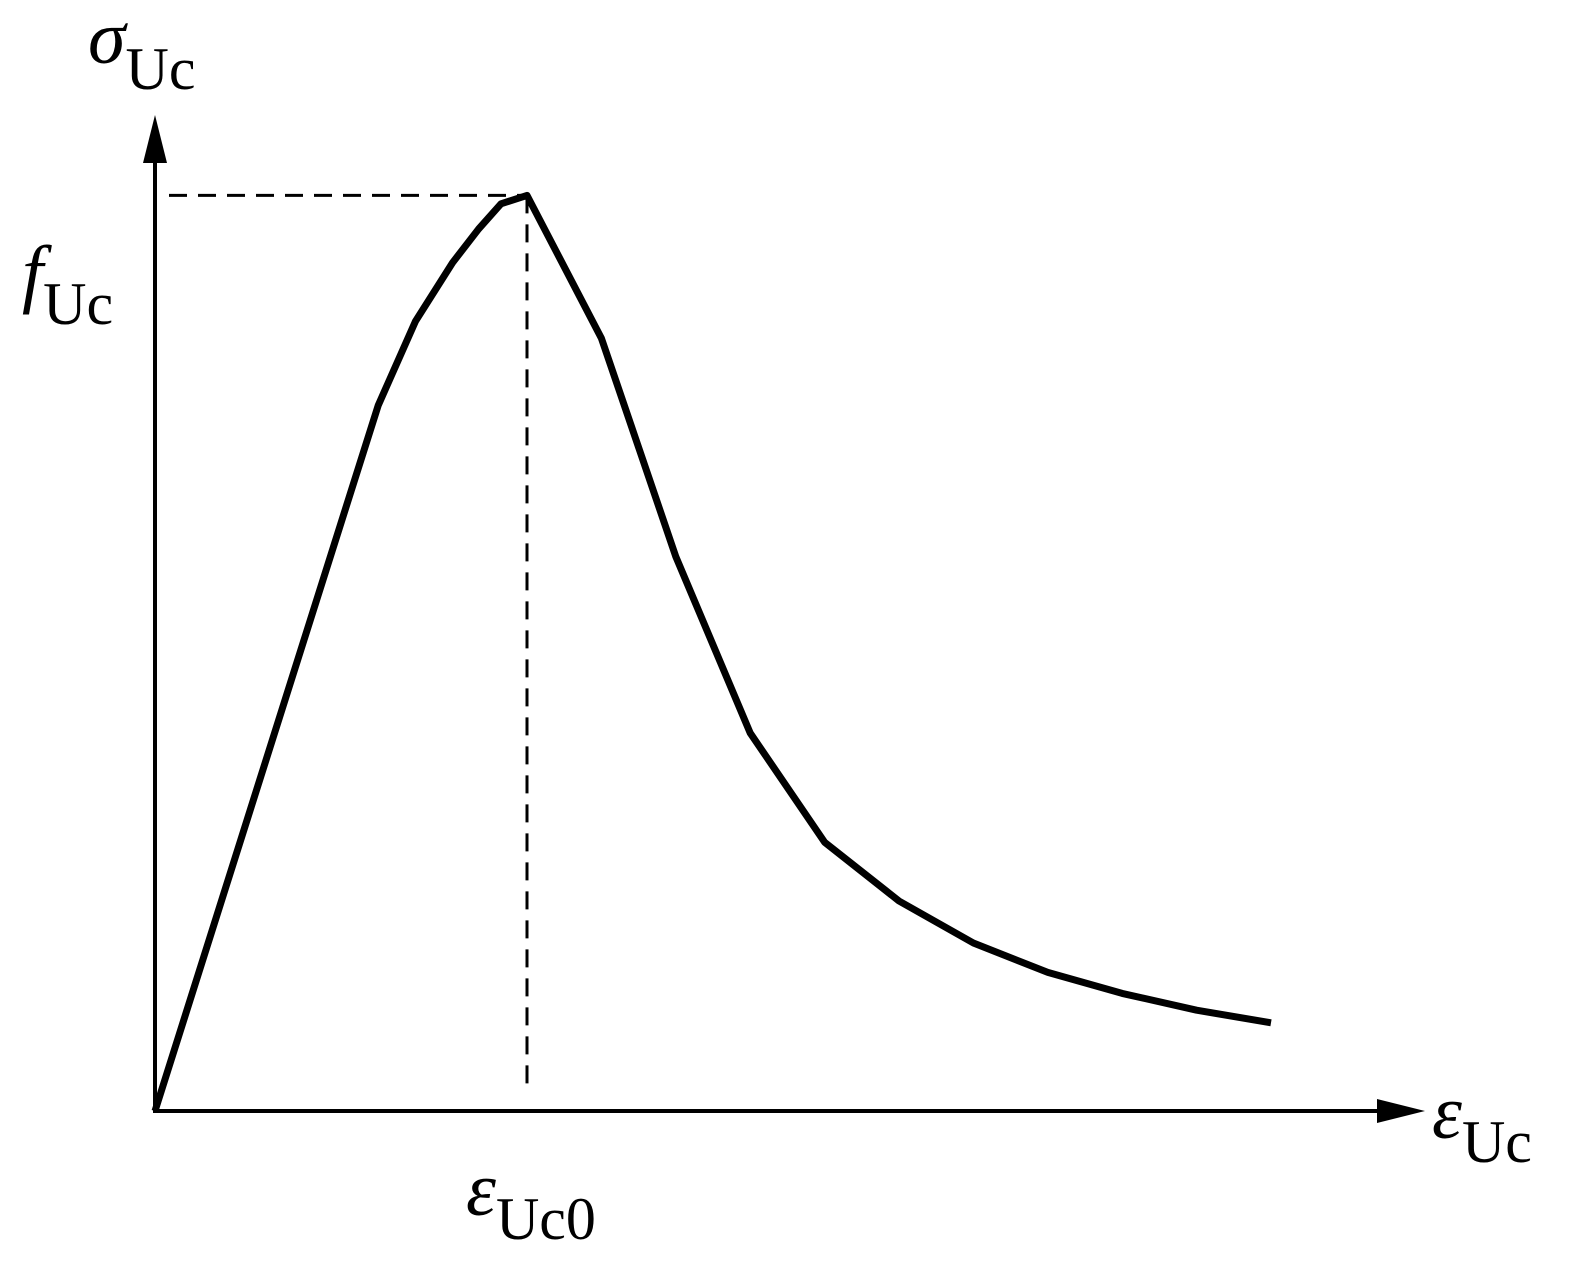 The height and width of the screenshot is (1273, 1579). I want to click on x-axis-label: εUc, so click(1482, 1123).